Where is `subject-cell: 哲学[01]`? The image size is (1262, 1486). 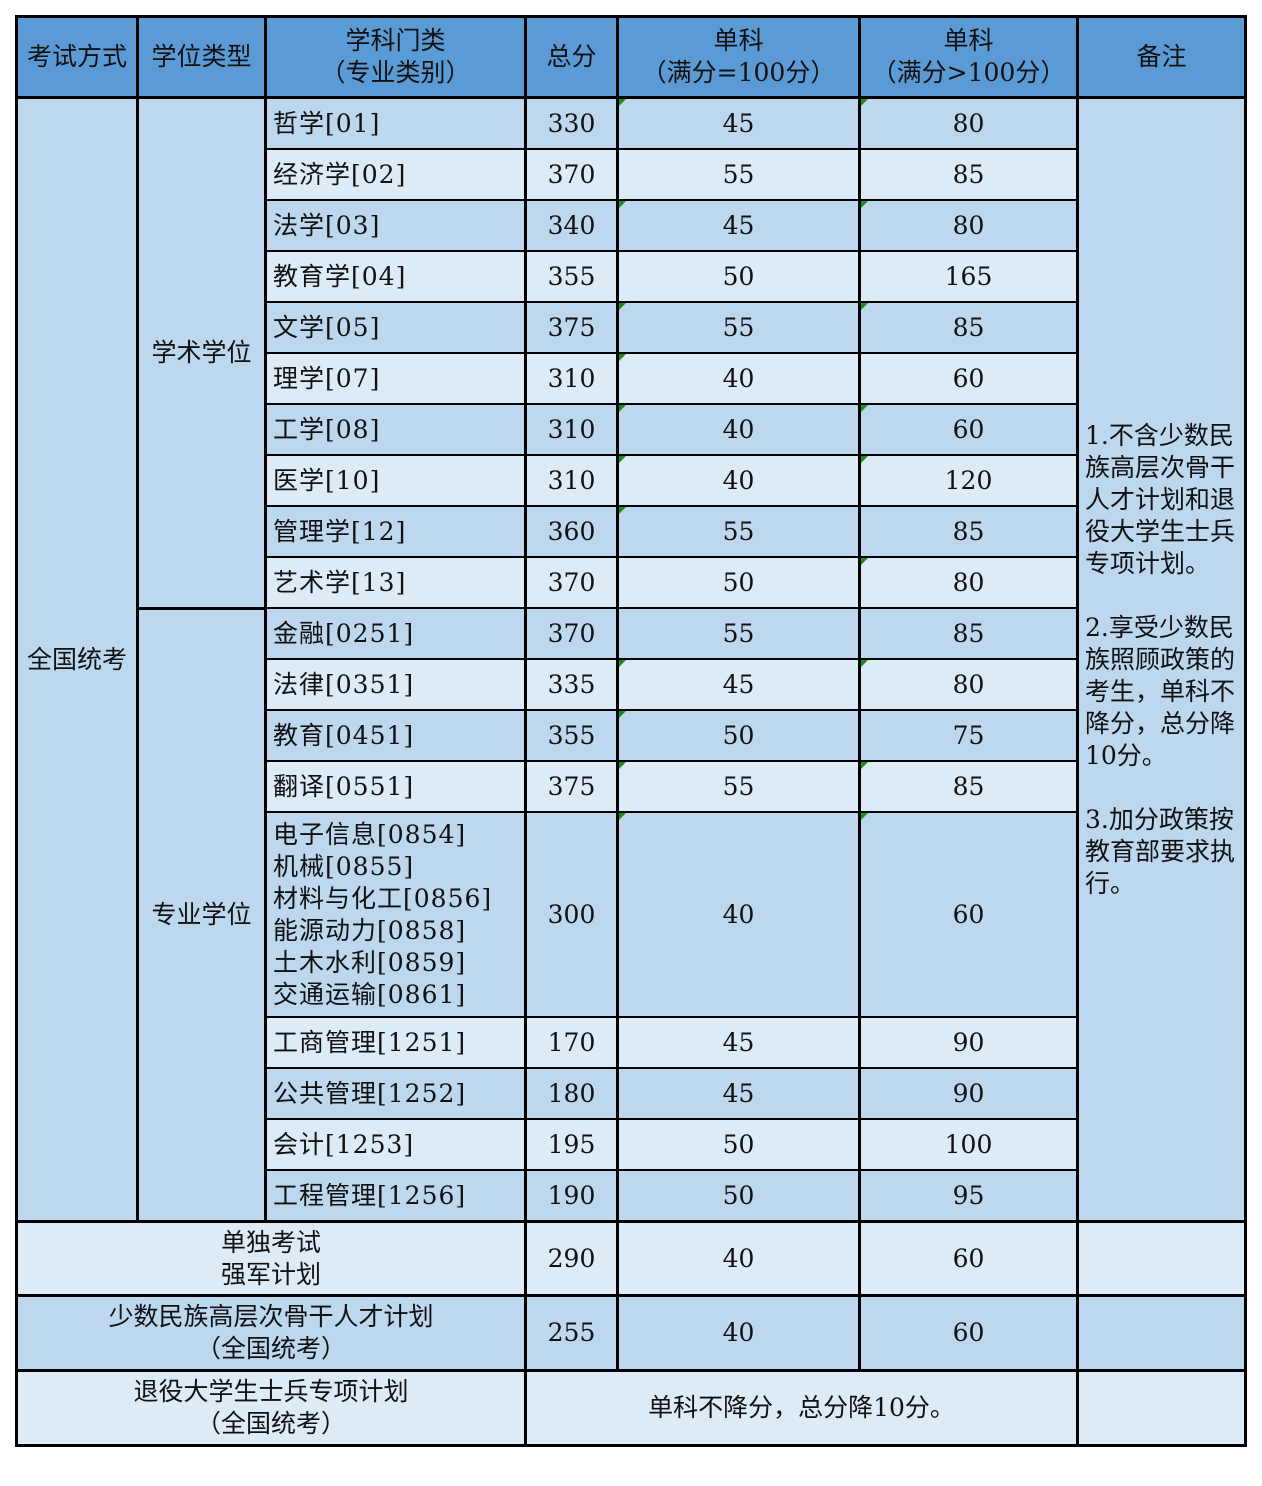 subject-cell: 哲学[01] is located at coordinates (395, 123).